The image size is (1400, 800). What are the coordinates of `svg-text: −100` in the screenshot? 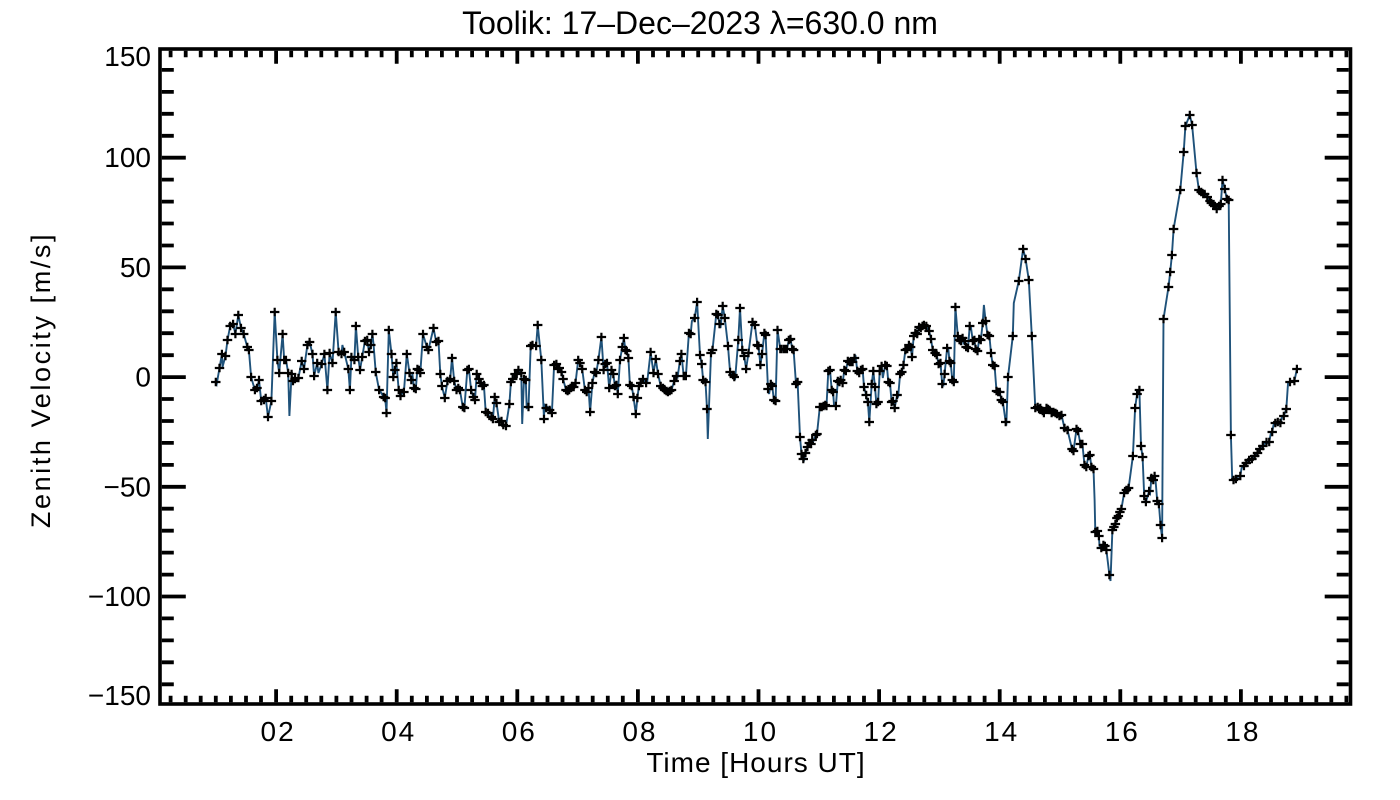 It's located at (119, 596).